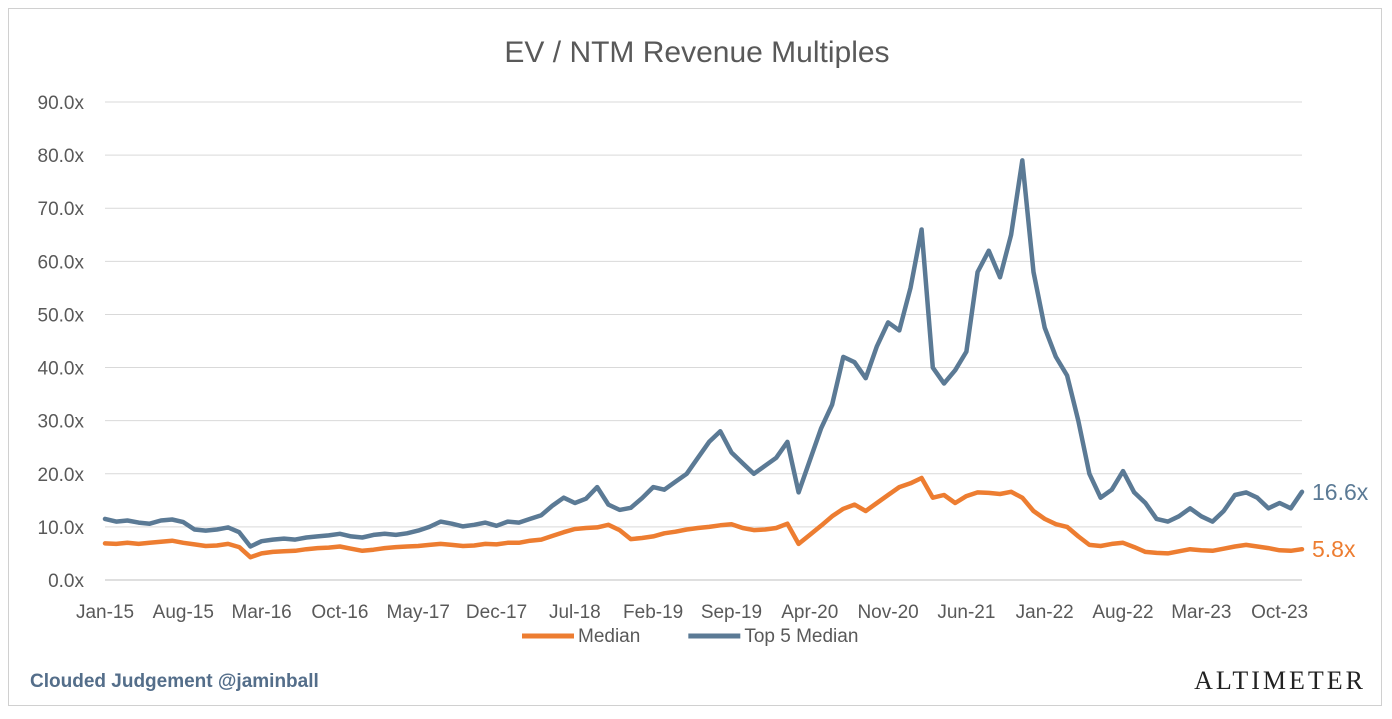  What do you see at coordinates (1122, 612) in the screenshot?
I see `x-tick-label: Aug-22` at bounding box center [1122, 612].